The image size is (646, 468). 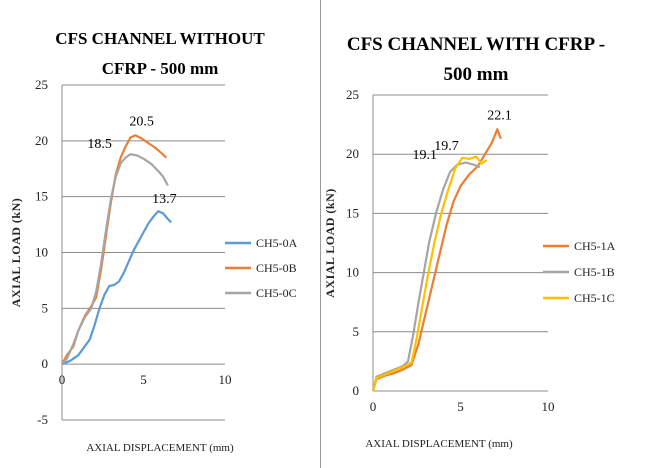 I want to click on legend-label: CH5-0A, so click(x=277, y=243).